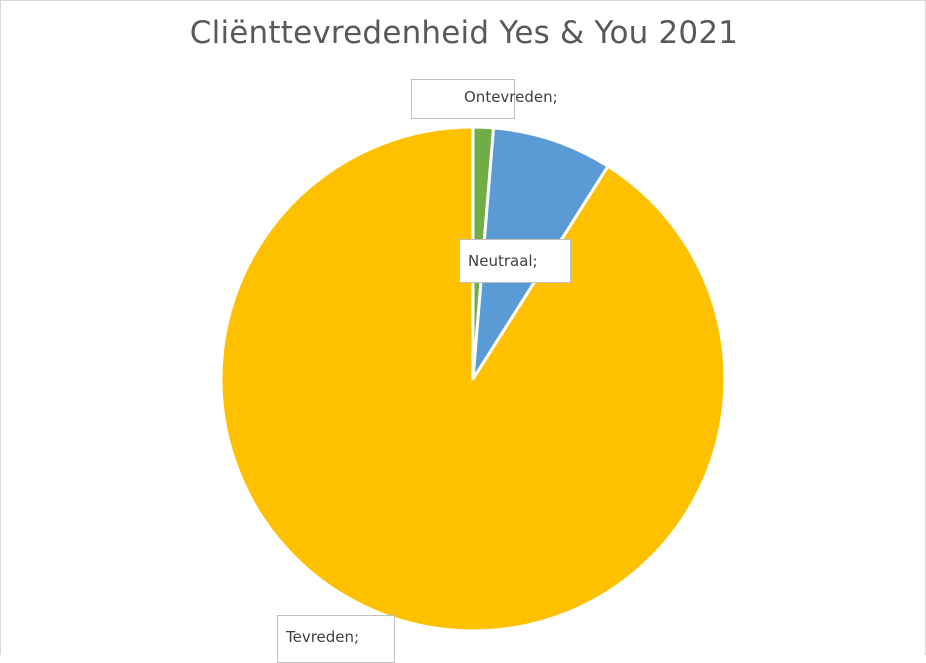  I want to click on data-label-neutraal: Neutraal;, so click(515, 261).